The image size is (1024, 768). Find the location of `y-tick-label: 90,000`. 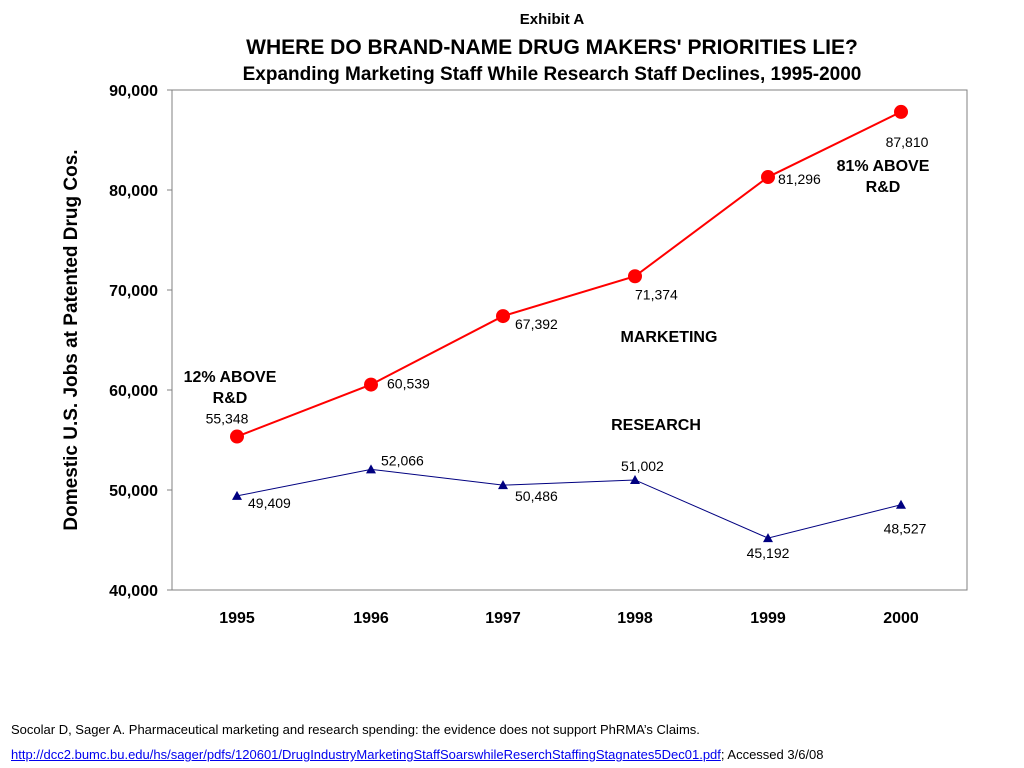

y-tick-label: 90,000 is located at coordinates (133, 91).